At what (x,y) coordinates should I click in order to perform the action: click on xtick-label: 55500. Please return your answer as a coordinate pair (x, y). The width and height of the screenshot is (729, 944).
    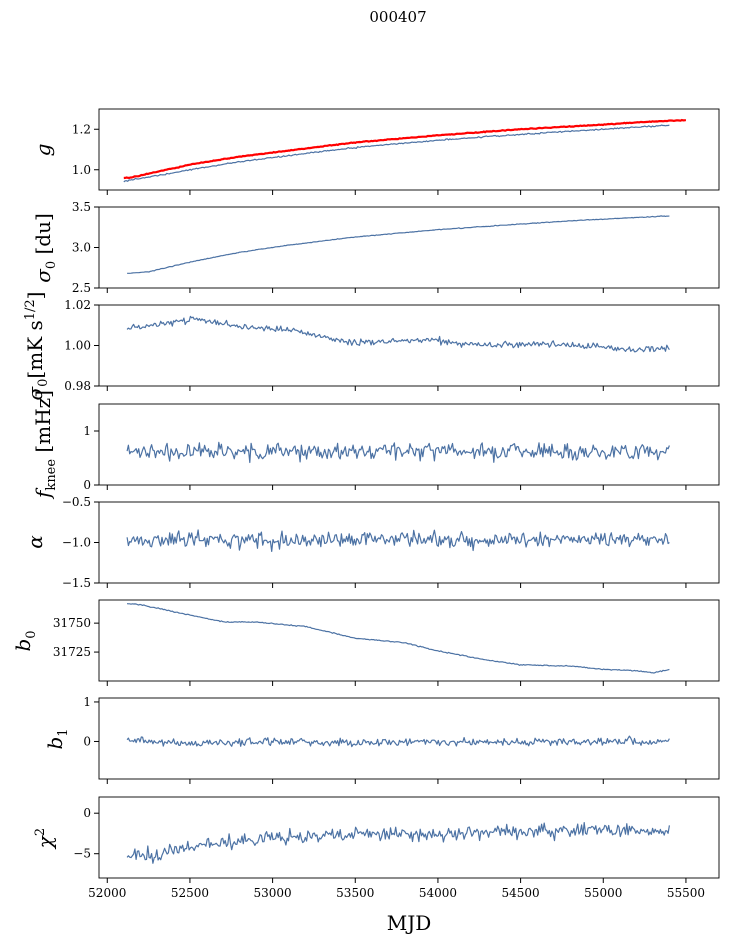
    Looking at the image, I should click on (686, 893).